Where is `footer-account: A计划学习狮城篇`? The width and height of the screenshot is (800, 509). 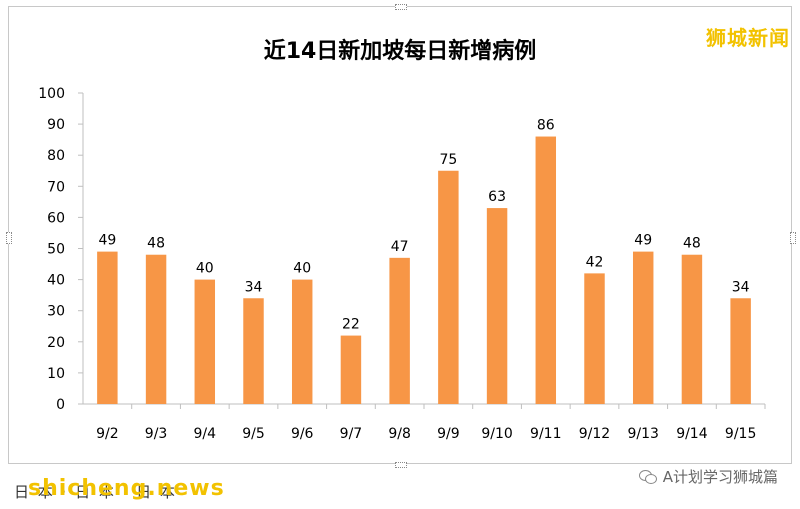 footer-account: A计划学习狮城篇 is located at coordinates (708, 476).